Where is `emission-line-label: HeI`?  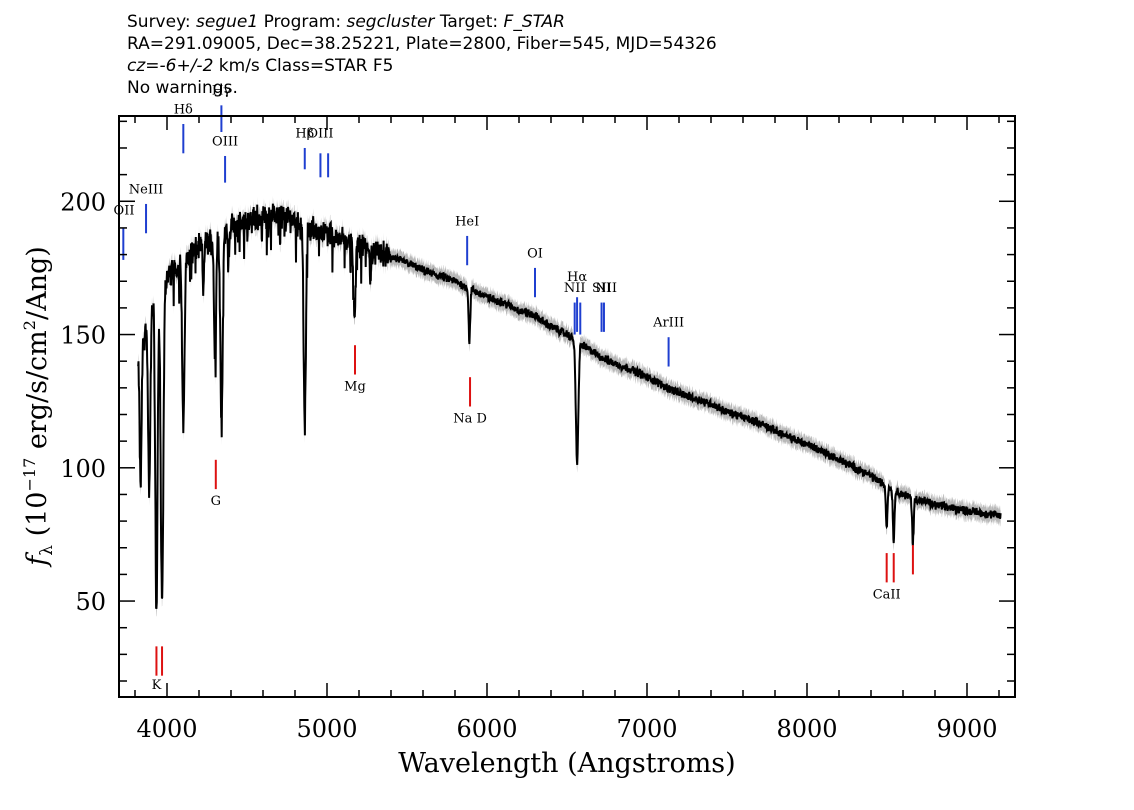
emission-line-label: HeI is located at coordinates (467, 221).